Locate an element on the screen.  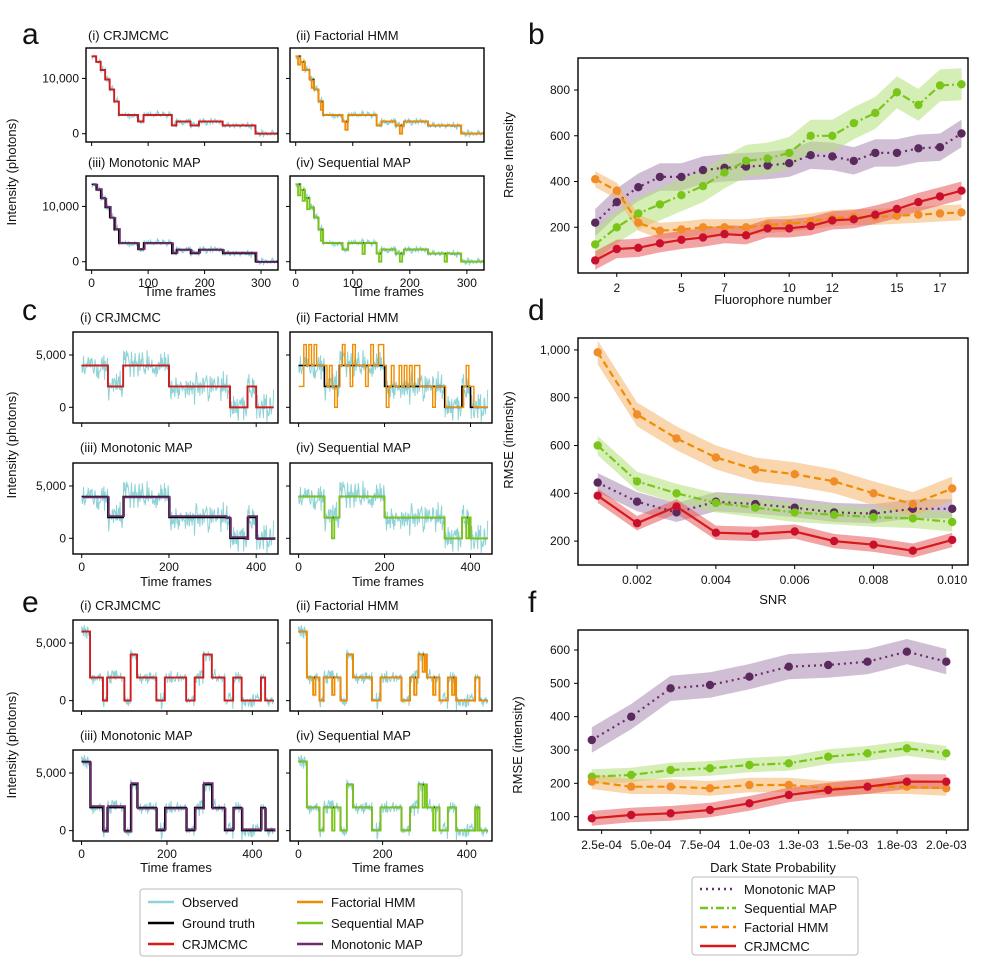
title-c-mono: (iii) Monotonic MAP is located at coordinates (136, 447).